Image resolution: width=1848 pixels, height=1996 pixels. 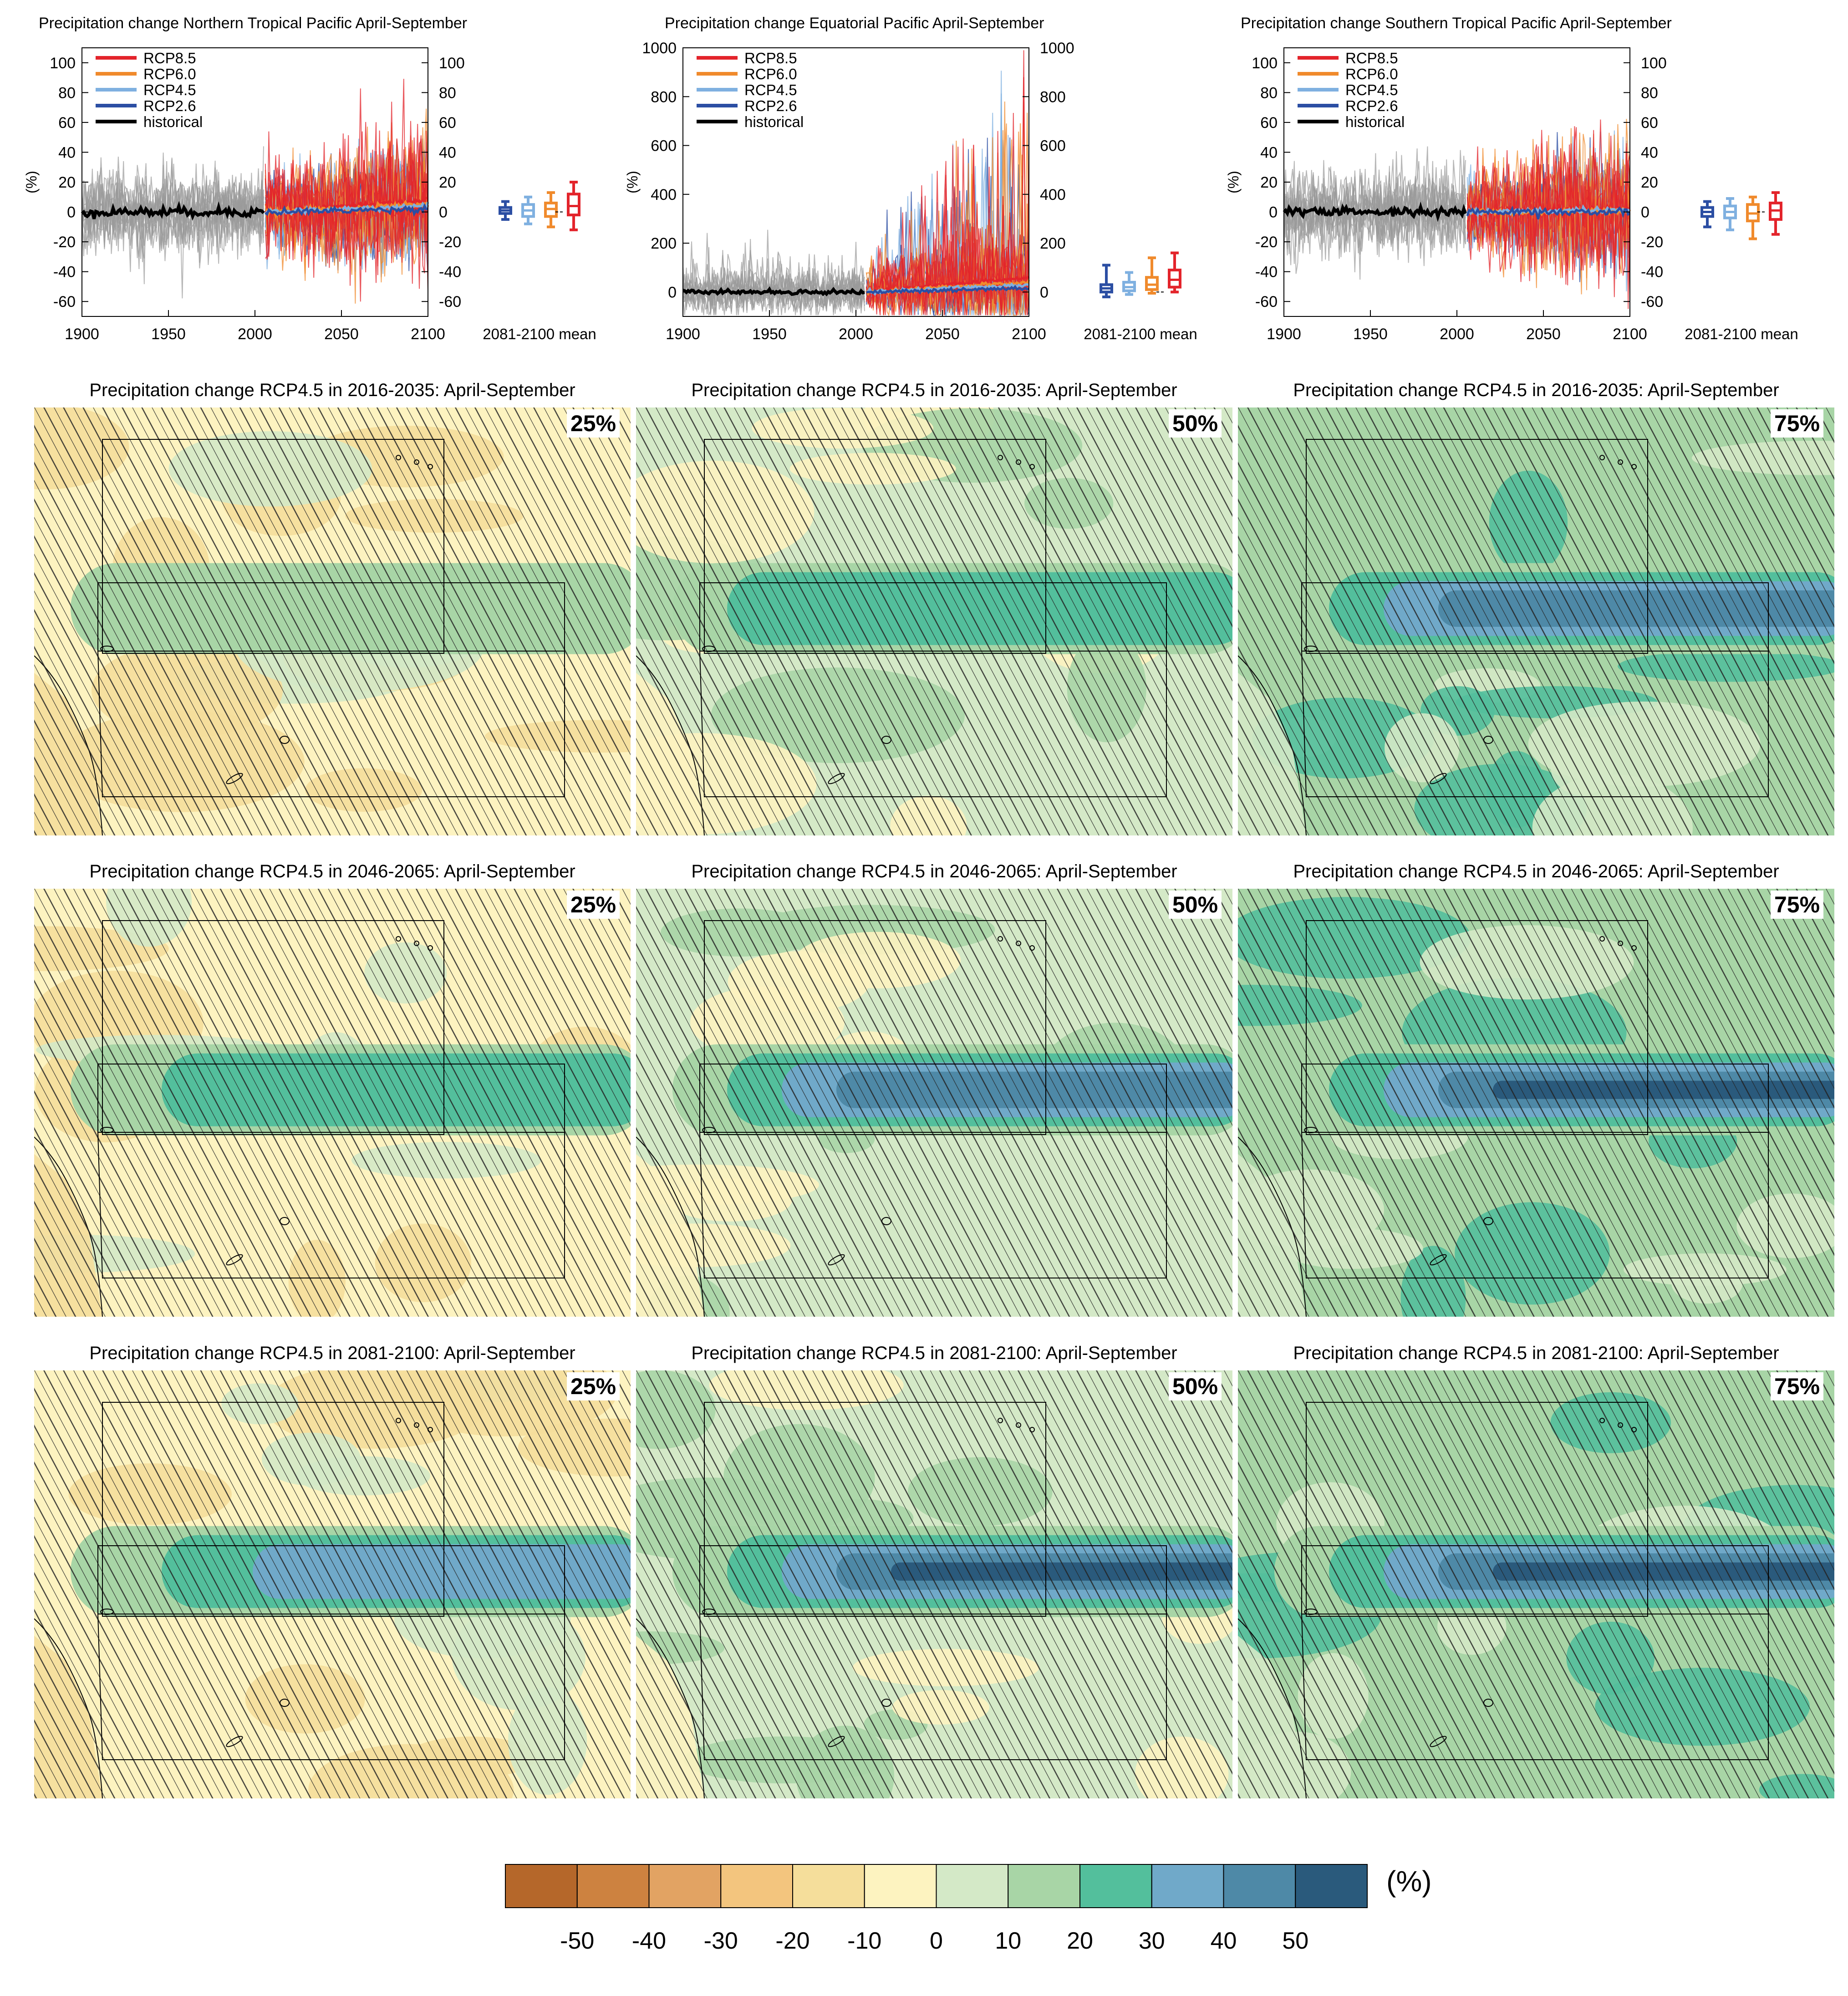 I want to click on colorbar-tick-label: 20, so click(x=1080, y=1941).